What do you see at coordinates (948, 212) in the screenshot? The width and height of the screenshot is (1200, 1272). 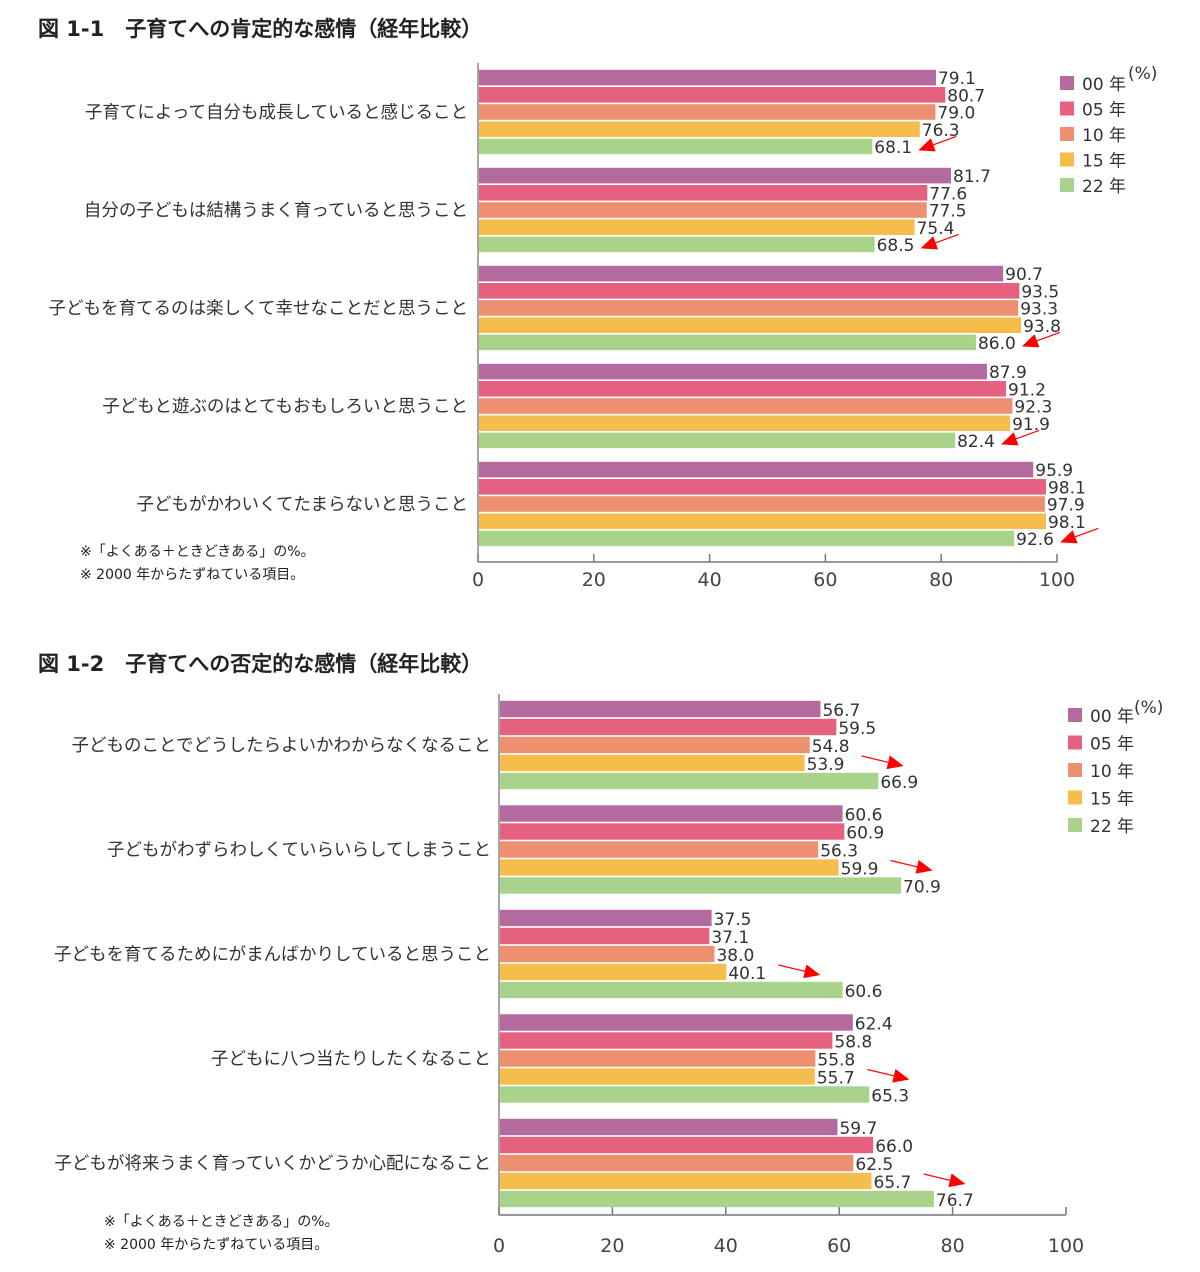 I see `data-label: 77.5` at bounding box center [948, 212].